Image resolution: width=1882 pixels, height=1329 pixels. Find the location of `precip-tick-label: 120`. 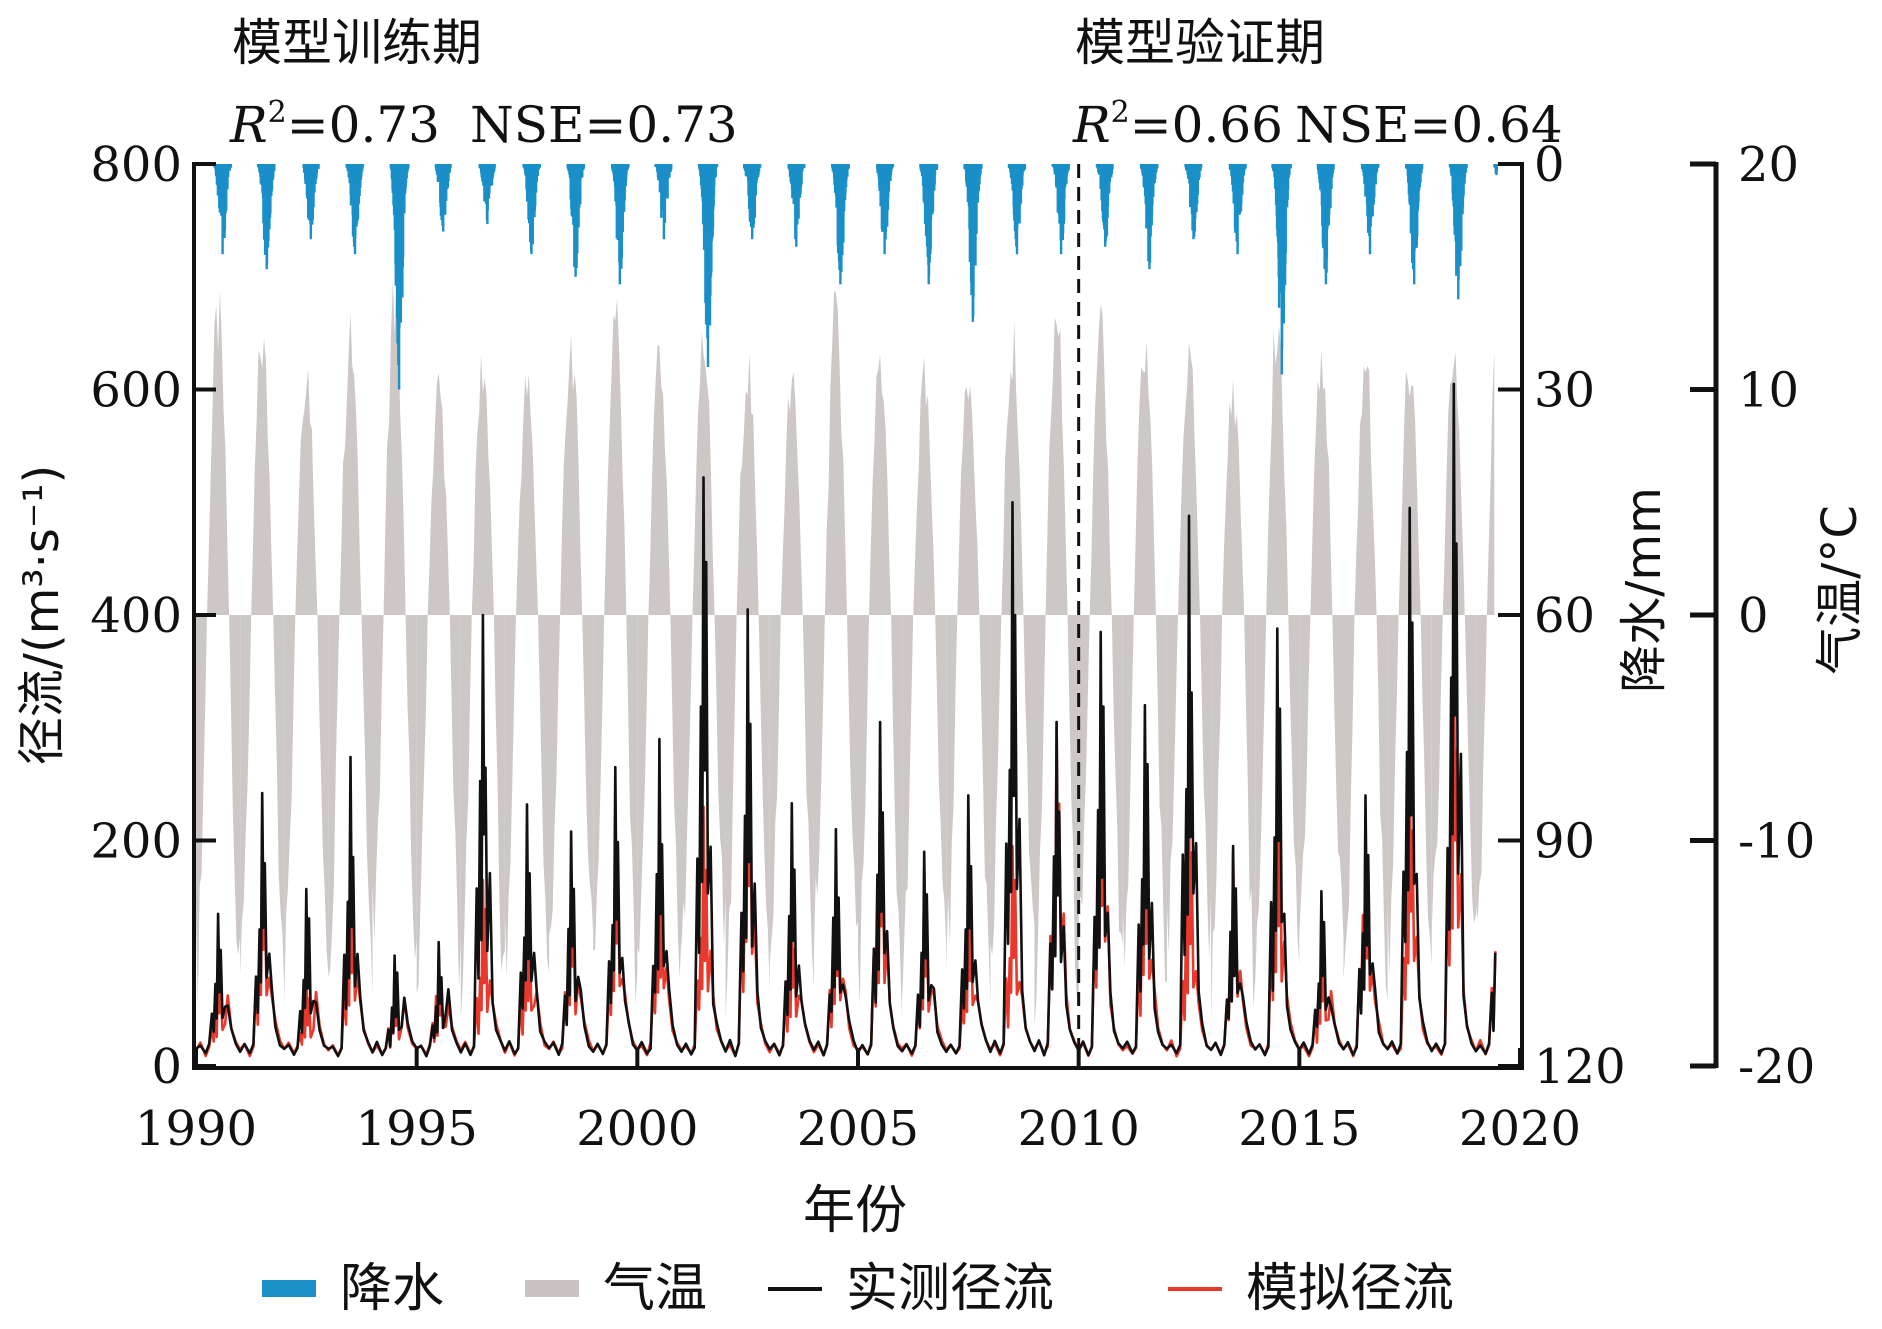

precip-tick-label: 120 is located at coordinates (1580, 1067).